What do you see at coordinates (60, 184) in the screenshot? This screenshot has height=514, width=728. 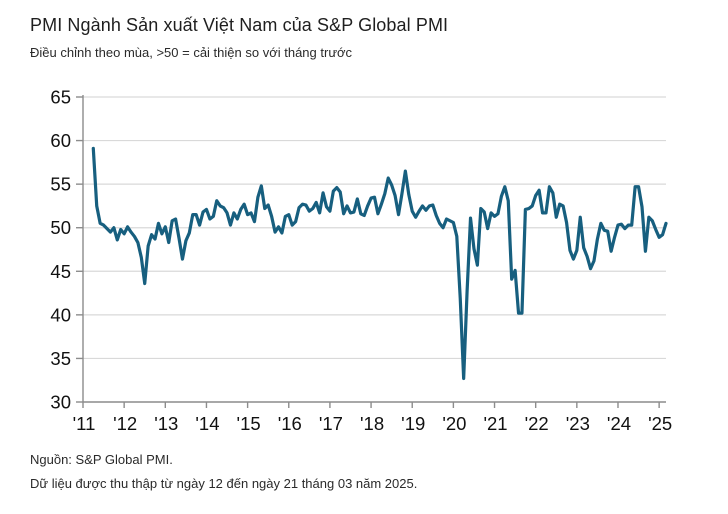 I see `y-tick-label: 55` at bounding box center [60, 184].